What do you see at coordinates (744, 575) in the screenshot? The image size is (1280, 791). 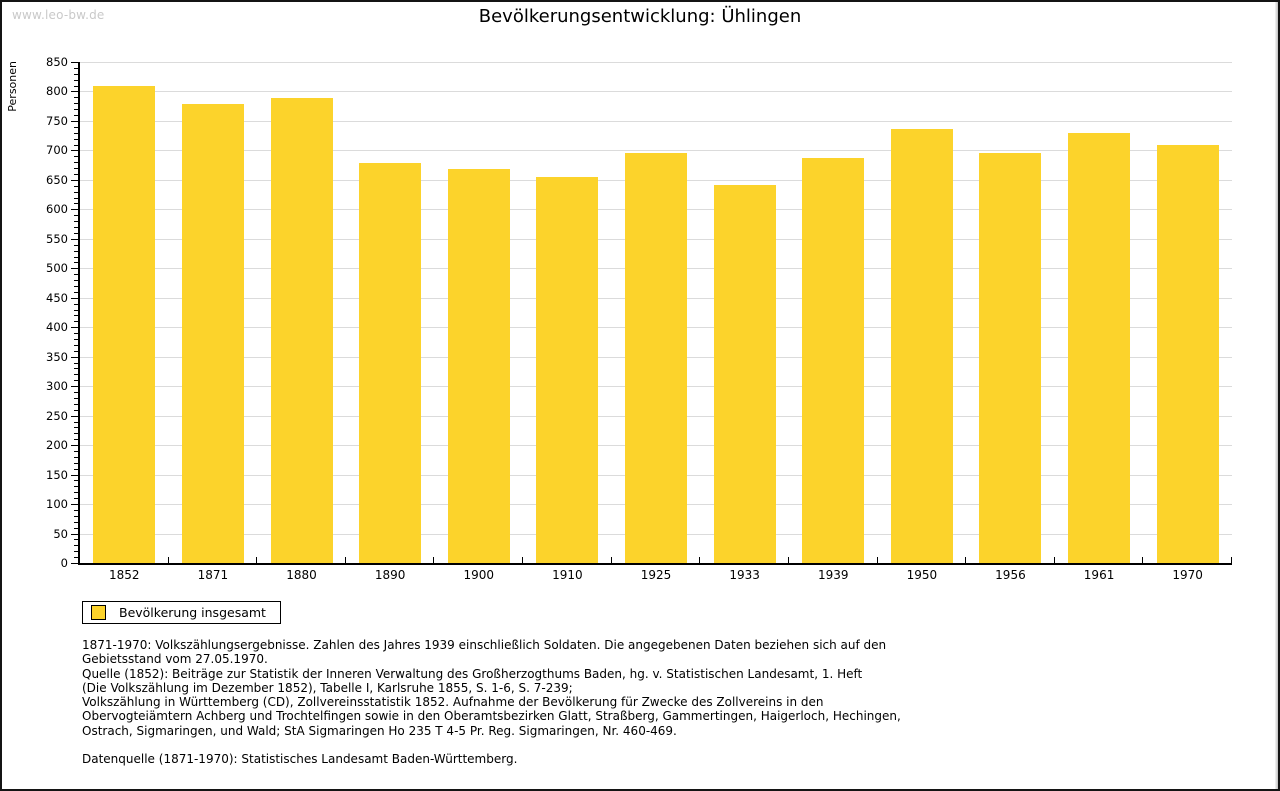 I see `x-tick-label: 1933` at bounding box center [744, 575].